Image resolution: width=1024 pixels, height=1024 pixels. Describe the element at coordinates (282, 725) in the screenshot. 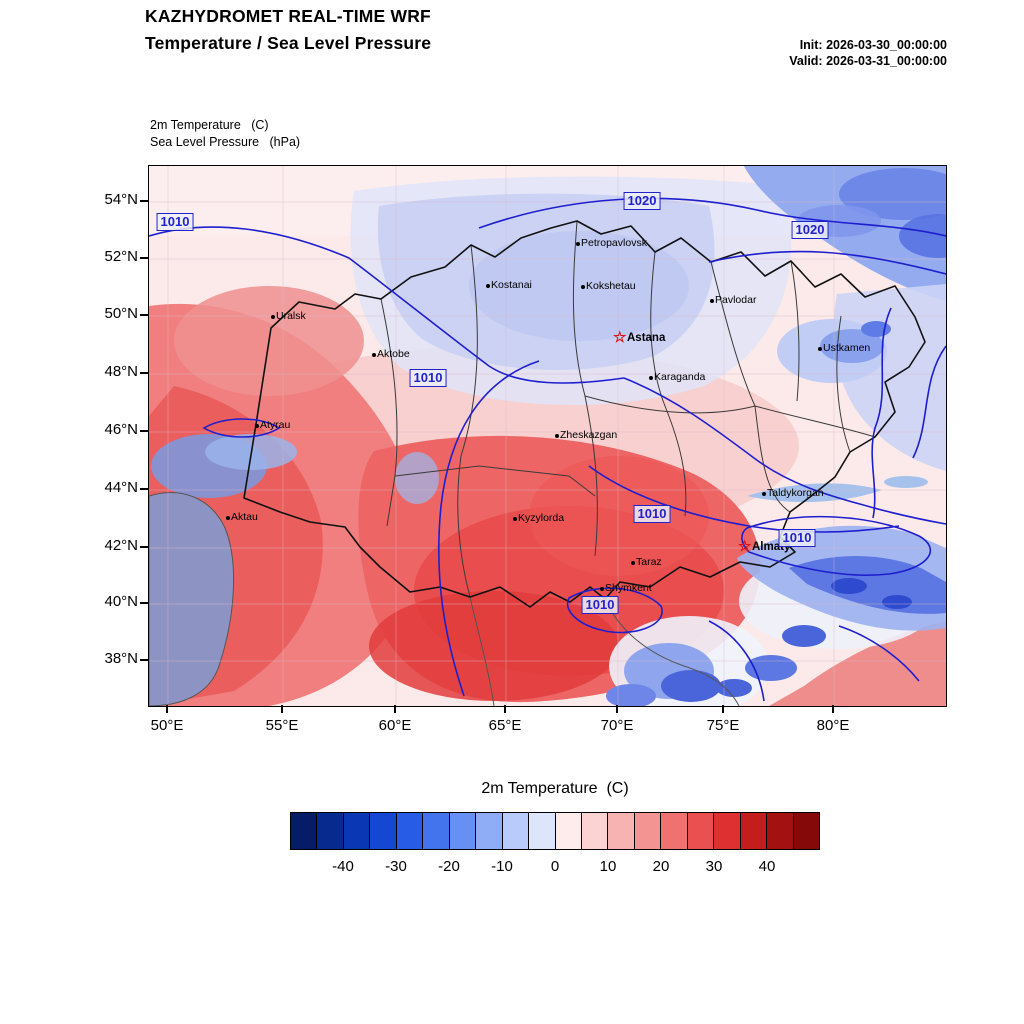

I see `lon-tick-label: 55°E` at that location.